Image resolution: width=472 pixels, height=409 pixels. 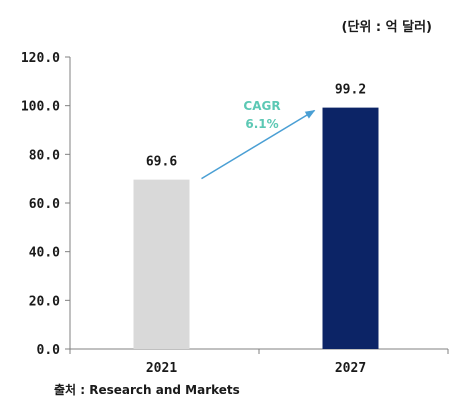 I want to click on y-tick-label: 100.0, so click(x=40, y=107).